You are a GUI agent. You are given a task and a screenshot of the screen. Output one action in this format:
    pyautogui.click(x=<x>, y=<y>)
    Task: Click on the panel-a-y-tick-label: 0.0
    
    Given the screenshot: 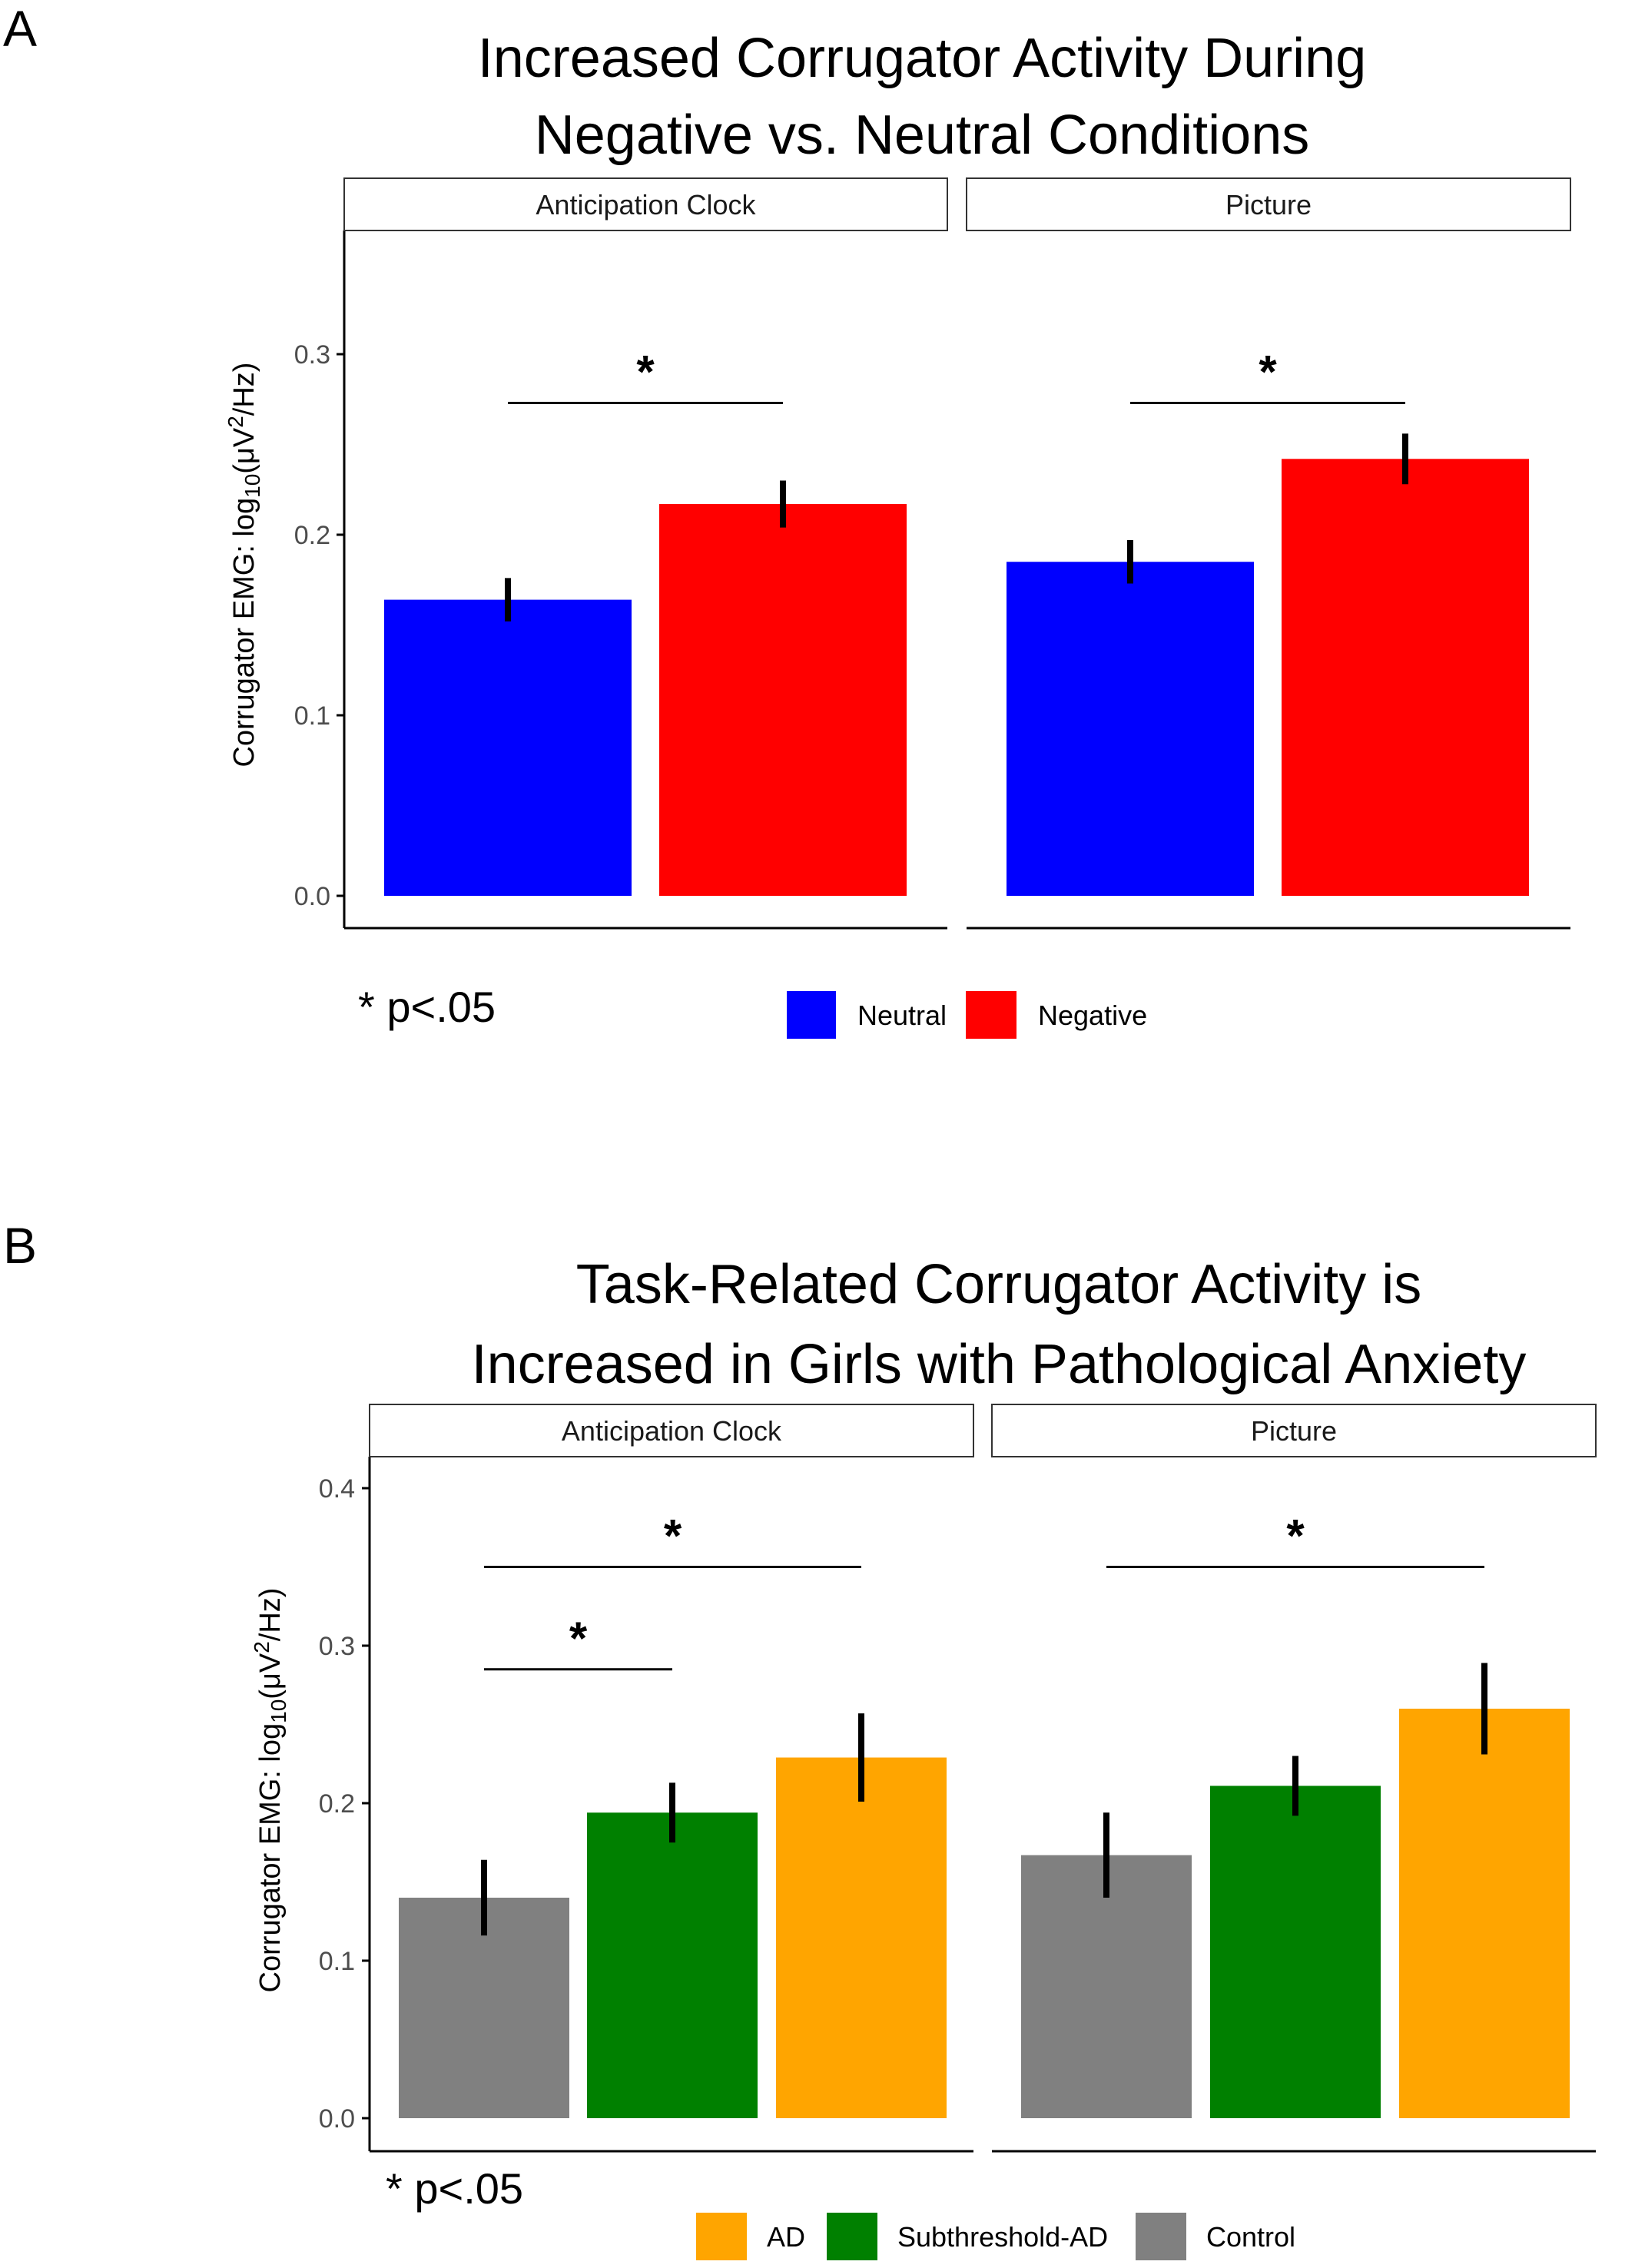 What is the action you would take?
    pyautogui.click(x=312, y=896)
    